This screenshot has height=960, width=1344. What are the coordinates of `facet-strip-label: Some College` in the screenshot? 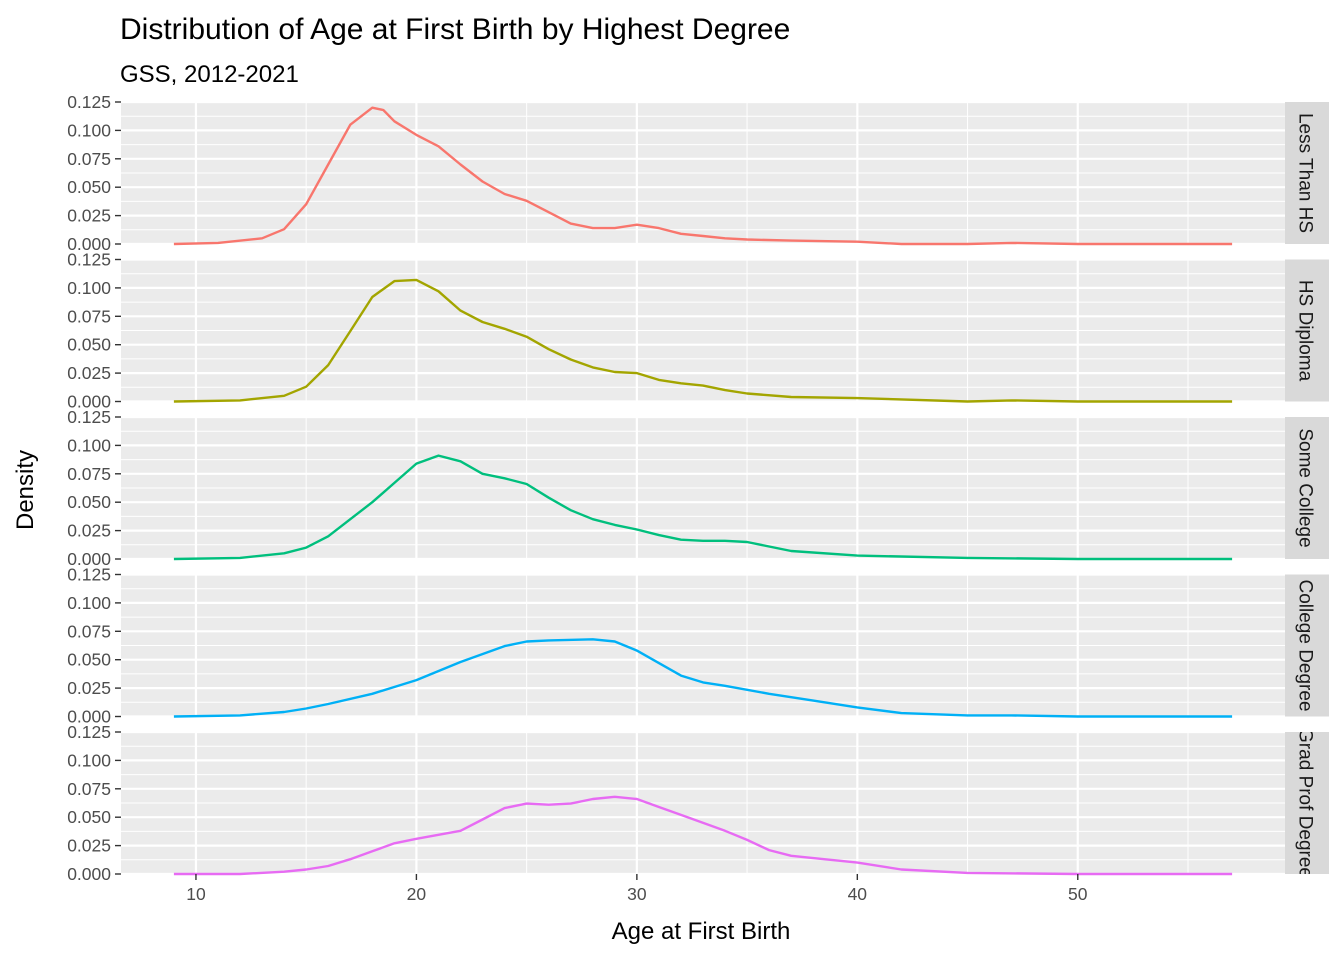 It's located at (1305, 487).